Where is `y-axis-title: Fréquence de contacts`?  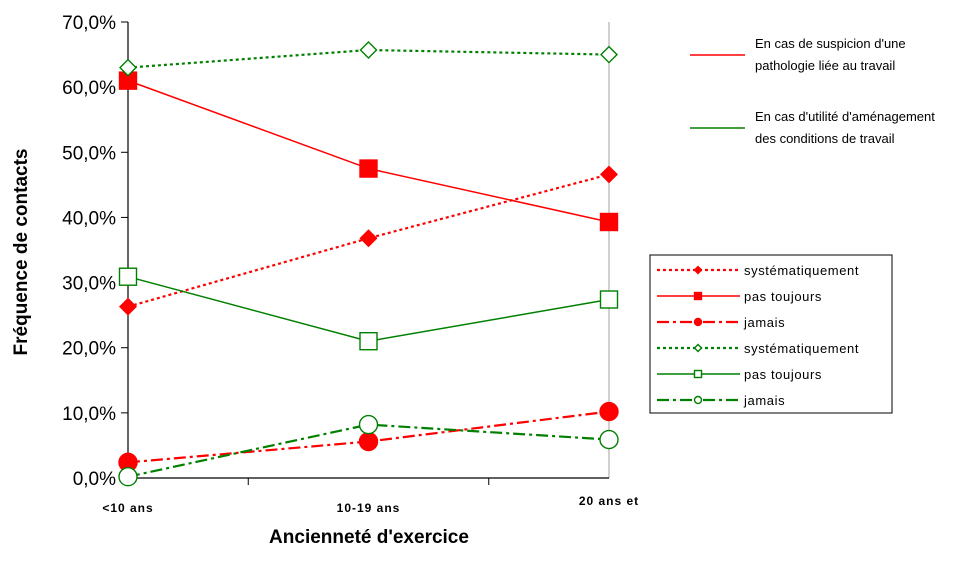
y-axis-title: Fréquence de contacts is located at coordinates (21, 252).